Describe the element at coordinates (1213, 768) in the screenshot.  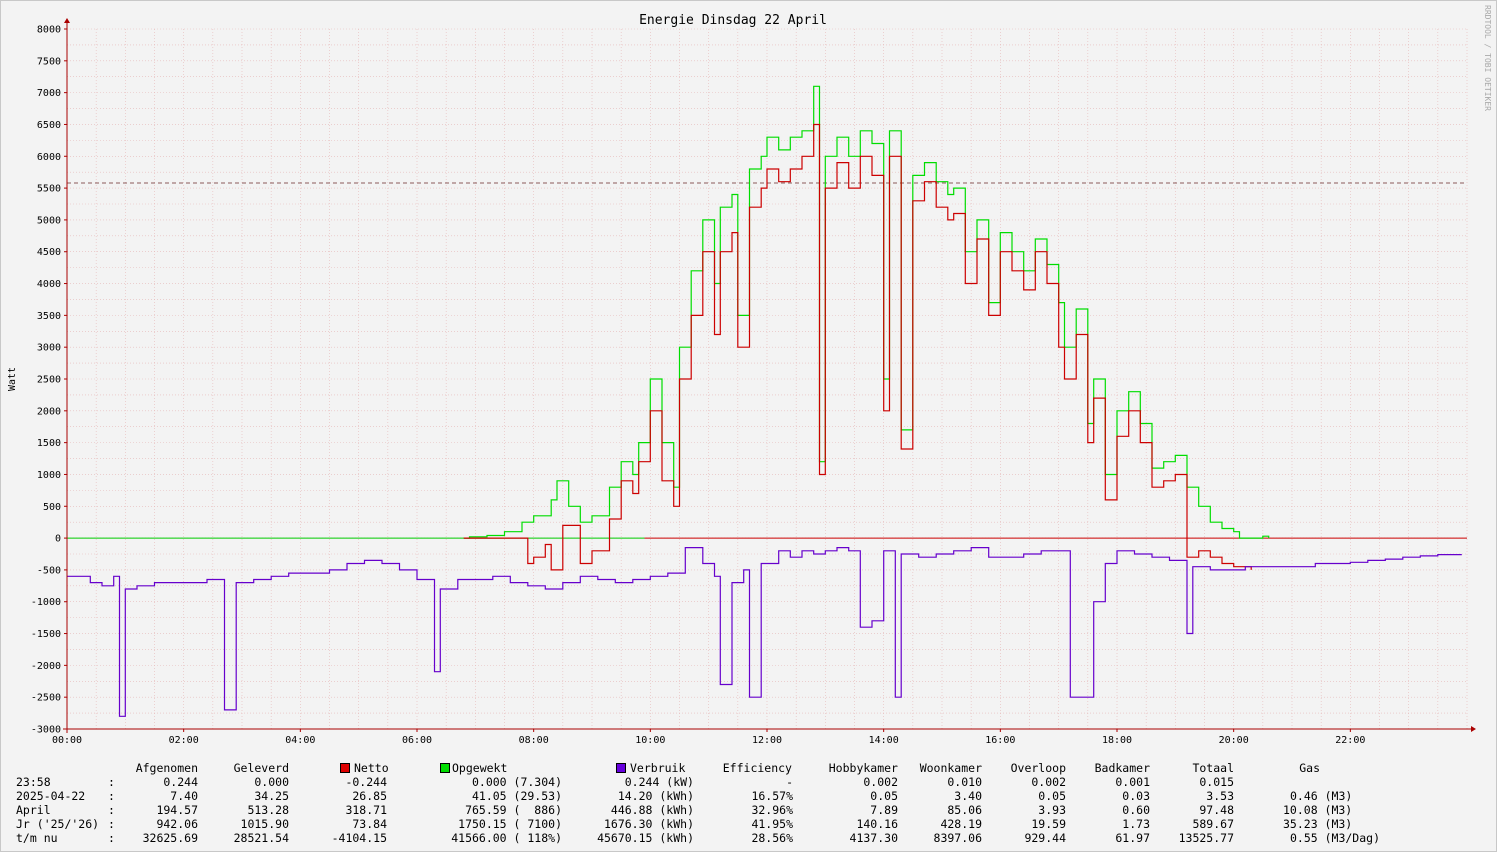
I see `legend-header-totaal: Totaal` at that location.